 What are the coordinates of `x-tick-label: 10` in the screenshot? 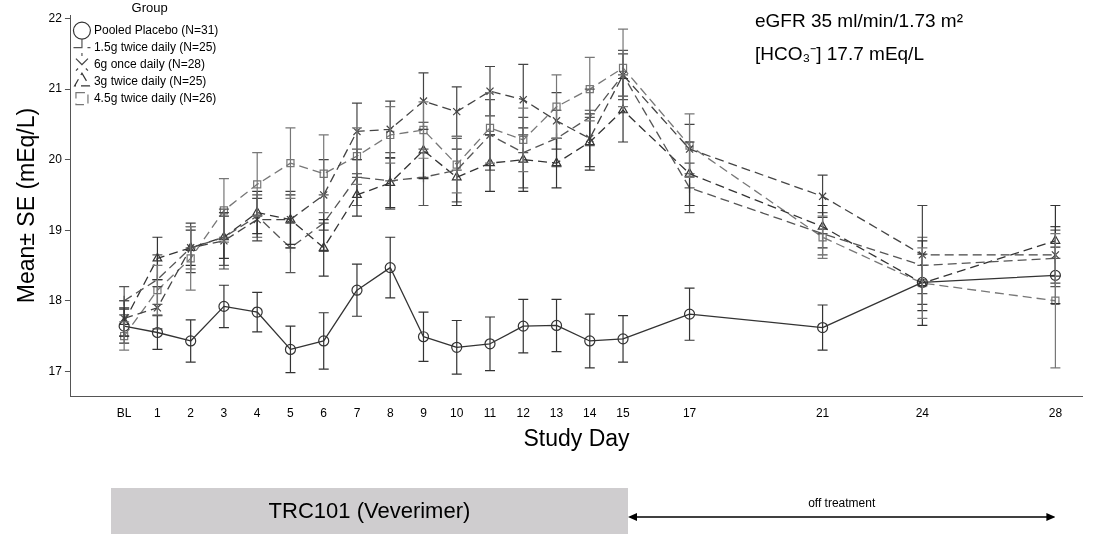 It's located at (457, 412).